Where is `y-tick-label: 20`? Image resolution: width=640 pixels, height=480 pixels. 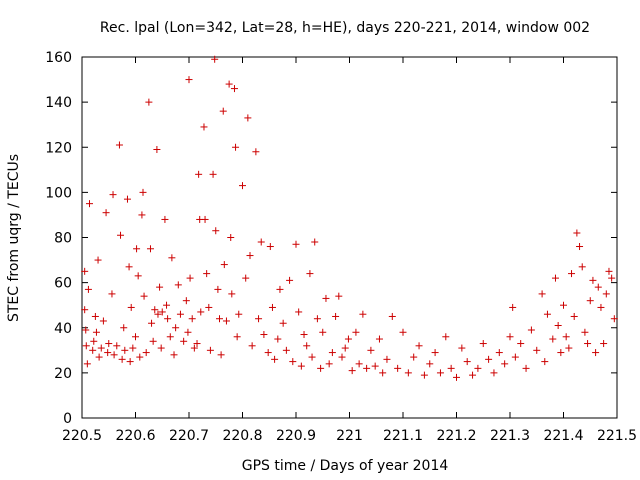 y-tick-label: 20 is located at coordinates (63, 374).